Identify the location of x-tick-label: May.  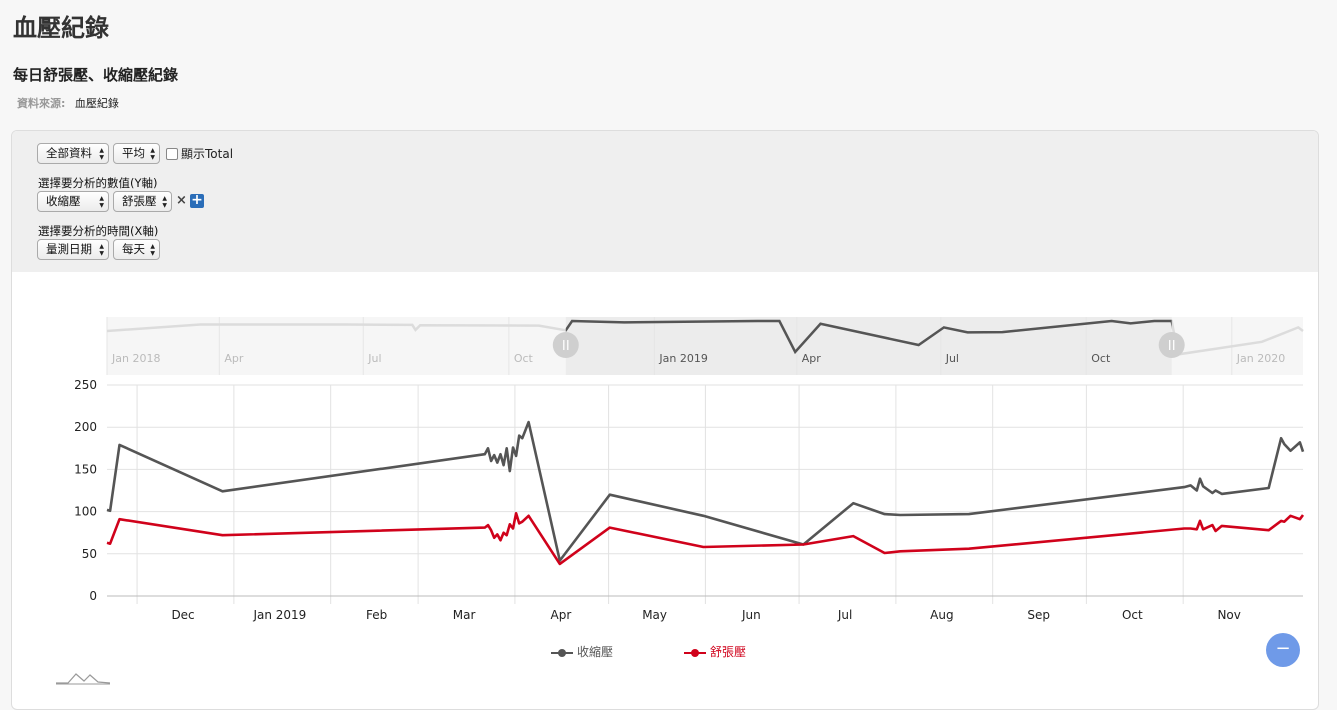
(654, 615).